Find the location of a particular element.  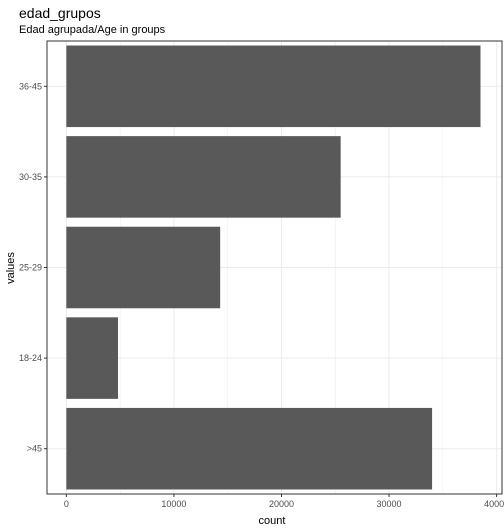

y-tick-label: 25-29 is located at coordinates (30, 268).